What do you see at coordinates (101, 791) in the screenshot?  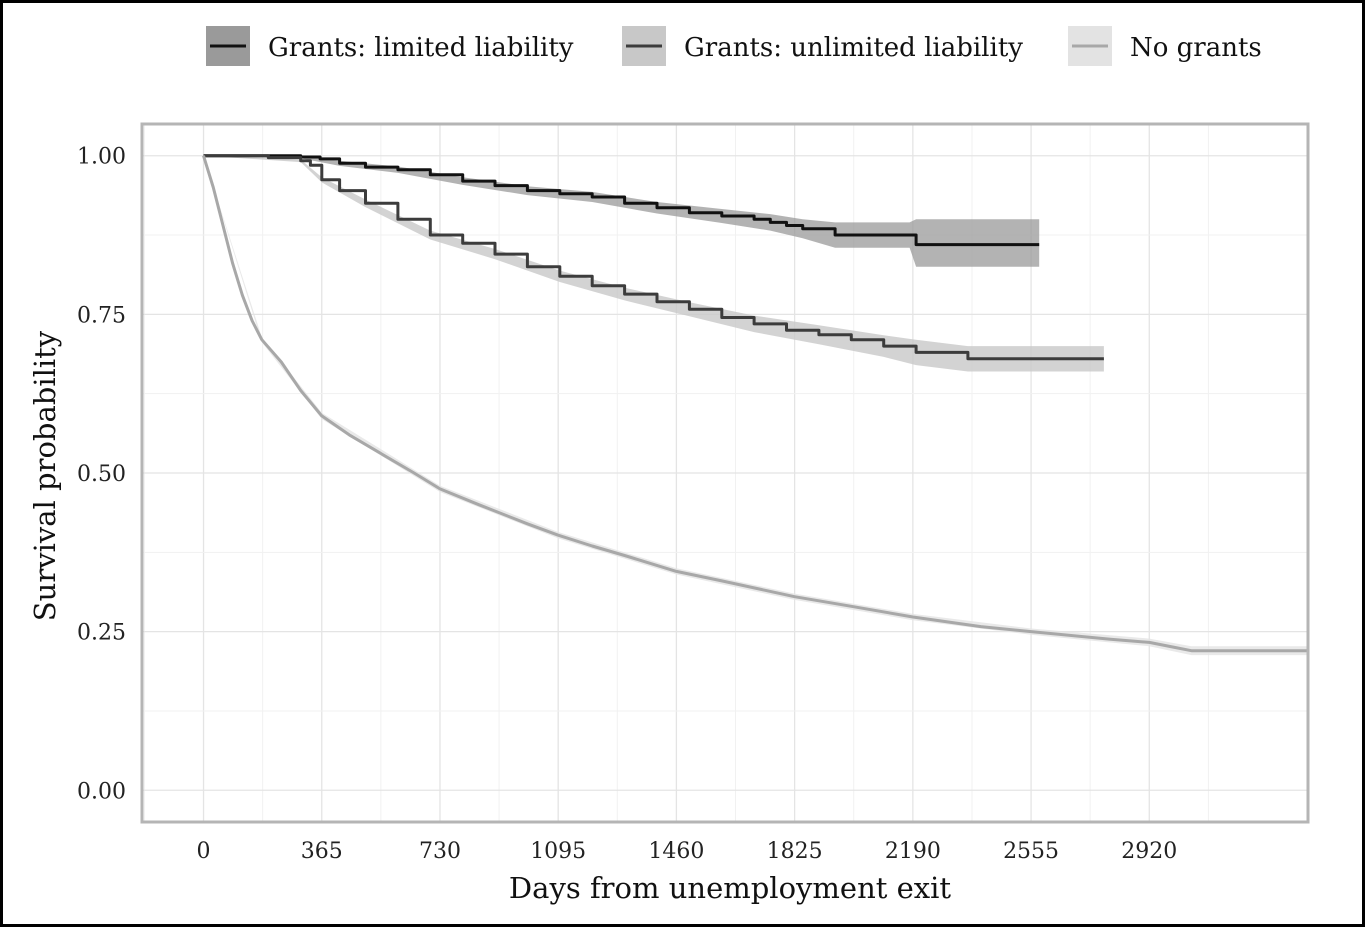 I see `y-tick-label: 0.00` at bounding box center [101, 791].